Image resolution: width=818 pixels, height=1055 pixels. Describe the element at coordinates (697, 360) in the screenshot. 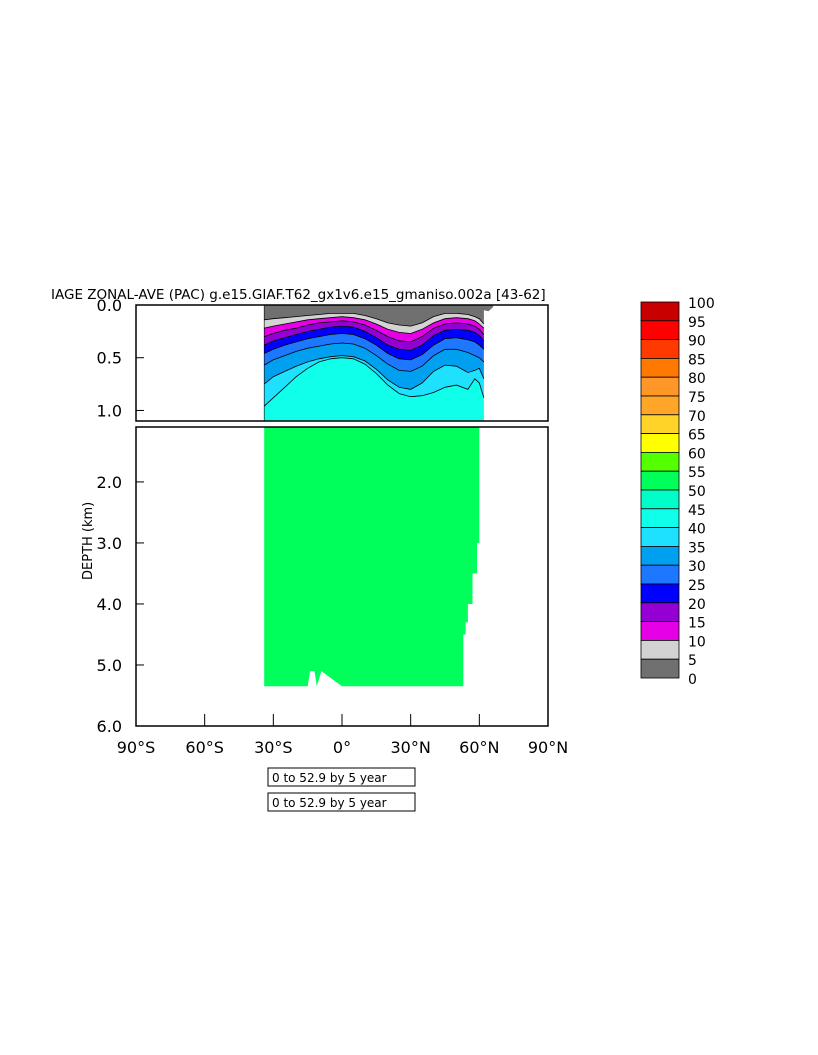

I see `colorbar-label: 85` at that location.